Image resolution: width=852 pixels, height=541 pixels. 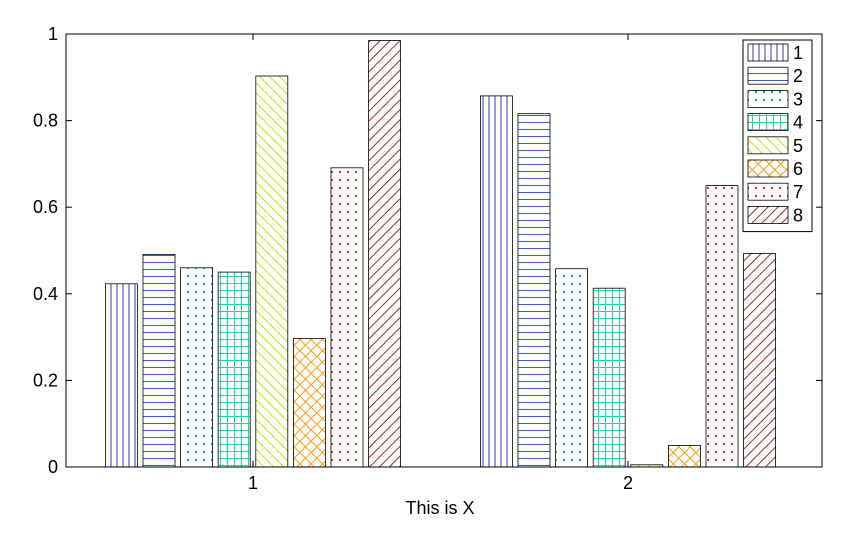 What do you see at coordinates (798, 169) in the screenshot?
I see `legend-label-6: 6` at bounding box center [798, 169].